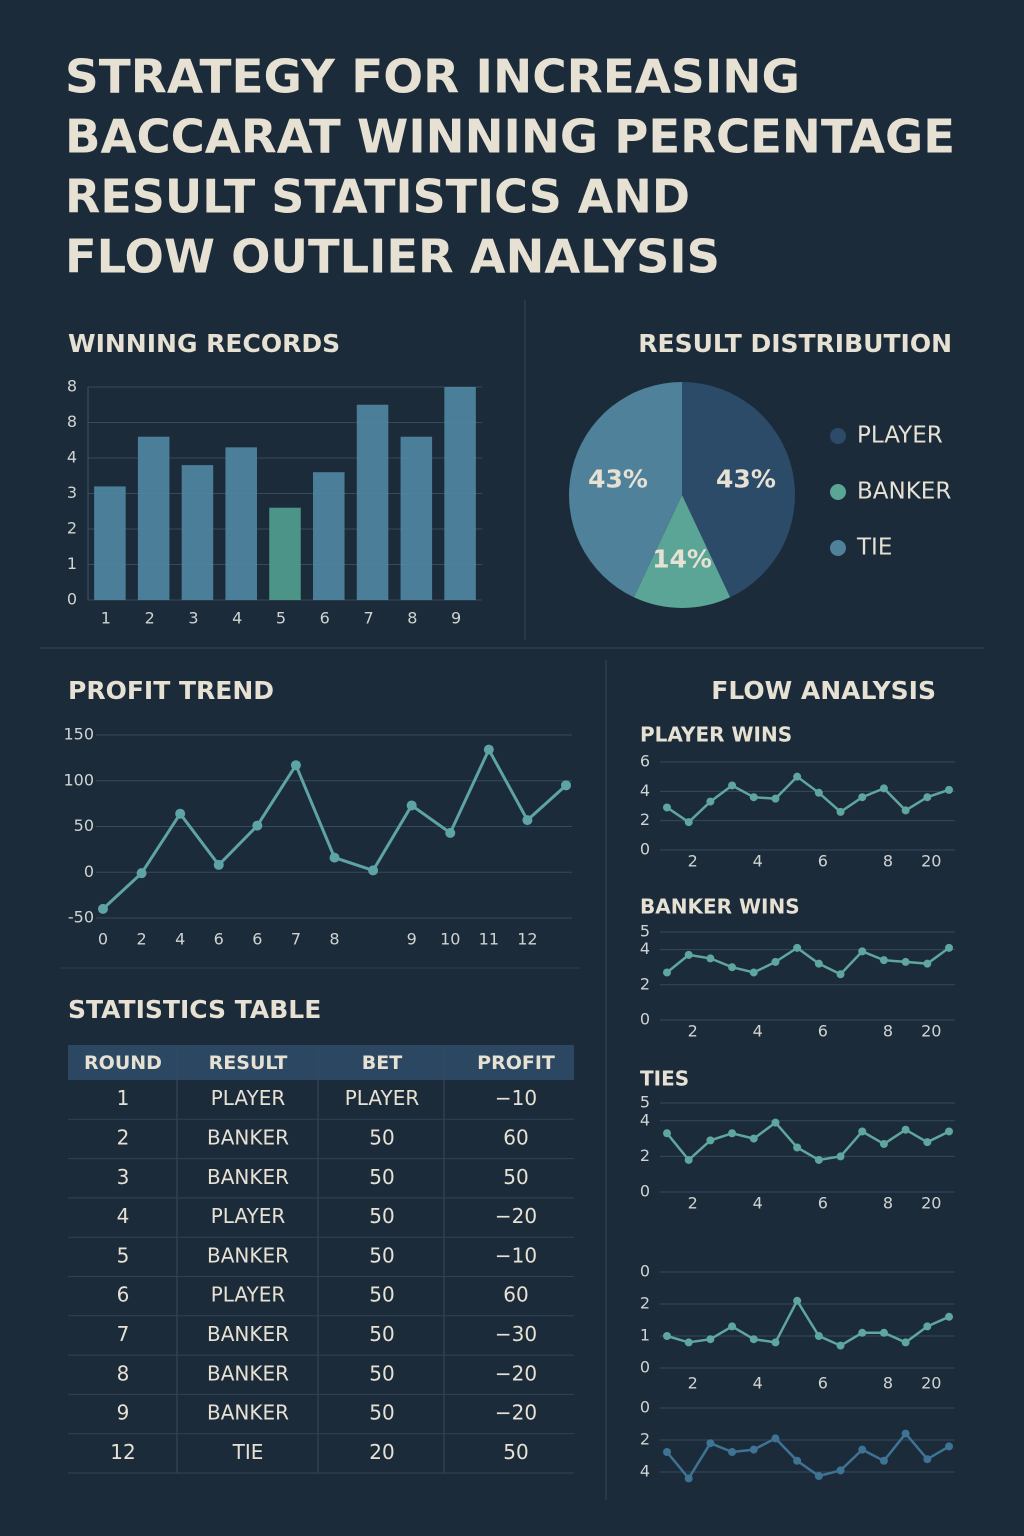 This screenshot has width=1024, height=1536. Describe the element at coordinates (123, 1373) in the screenshot. I see `table-cell: 8` at that location.